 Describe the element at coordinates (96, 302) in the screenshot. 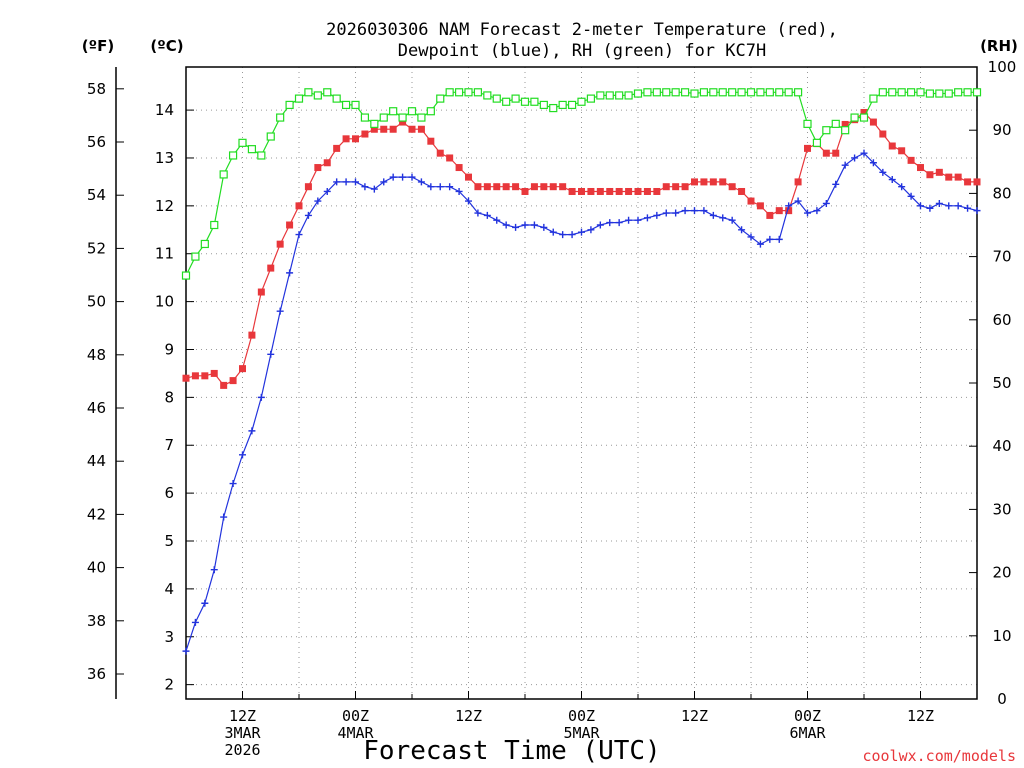

I see `fahrenheit-tick-label: 50` at that location.